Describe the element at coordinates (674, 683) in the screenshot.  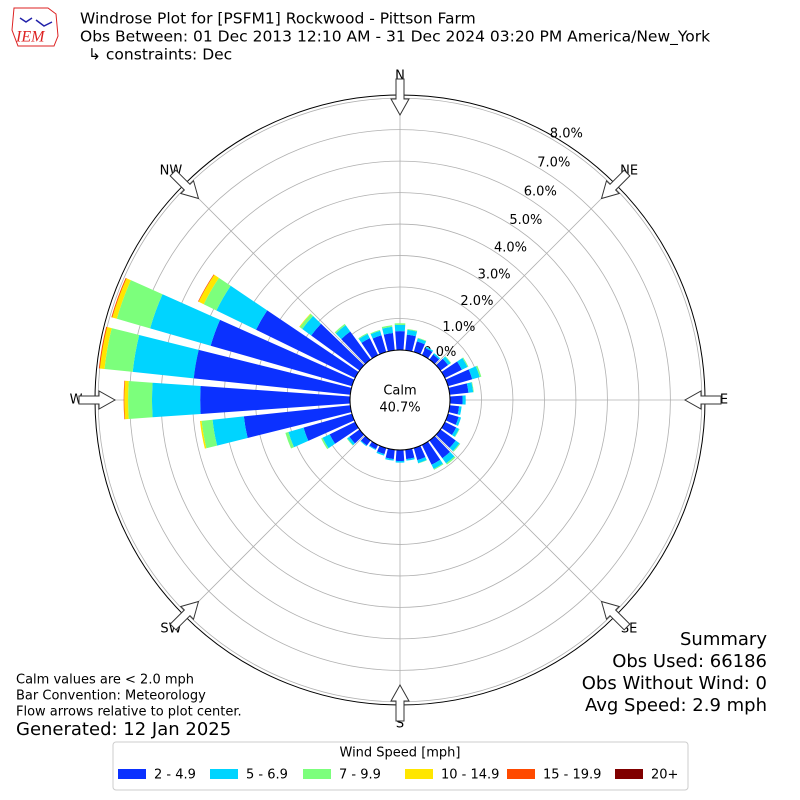
I see `summary-line: Obs Without Wind: 0` at that location.